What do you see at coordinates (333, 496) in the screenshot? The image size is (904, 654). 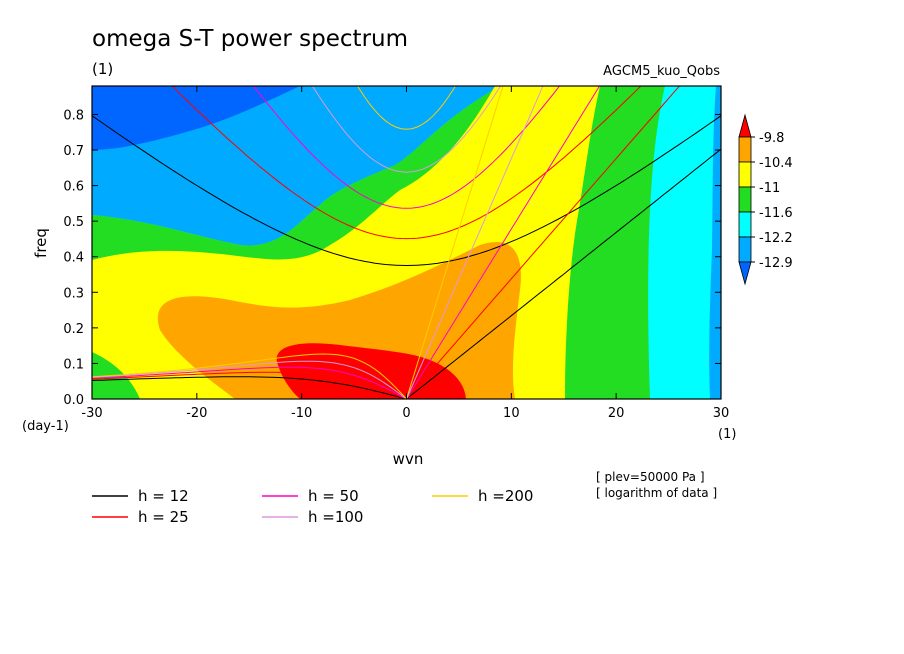 I see `legend-label: h = 50` at bounding box center [333, 496].